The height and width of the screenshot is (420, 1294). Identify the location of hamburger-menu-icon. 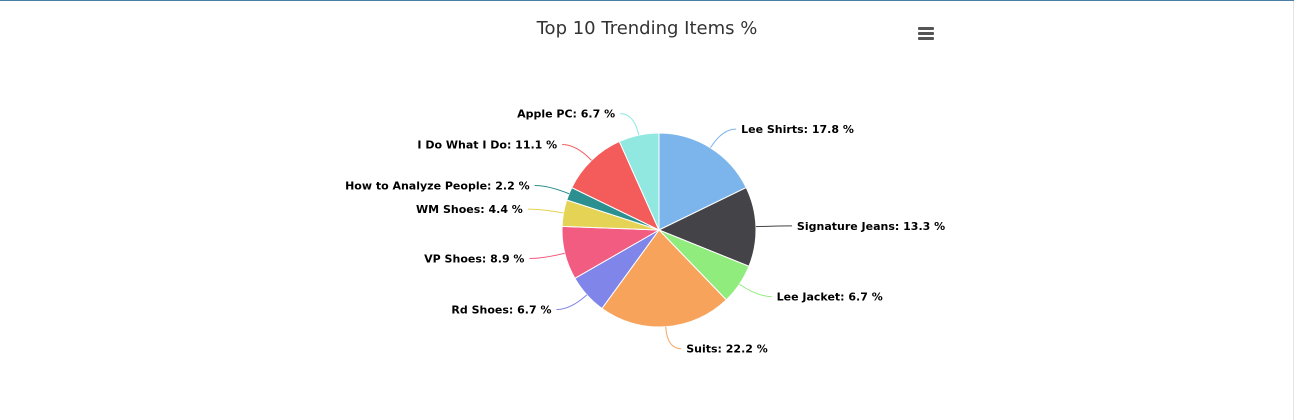
(926, 28).